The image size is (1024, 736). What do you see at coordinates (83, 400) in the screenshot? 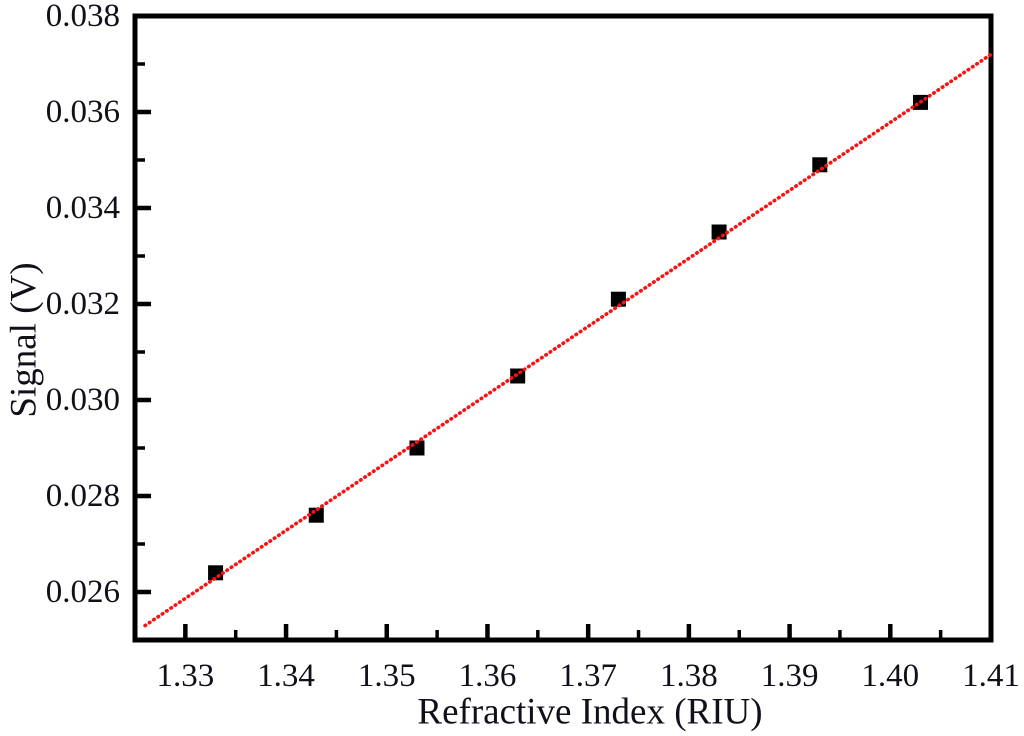
I see `y-tick-label: 0.030` at bounding box center [83, 400].